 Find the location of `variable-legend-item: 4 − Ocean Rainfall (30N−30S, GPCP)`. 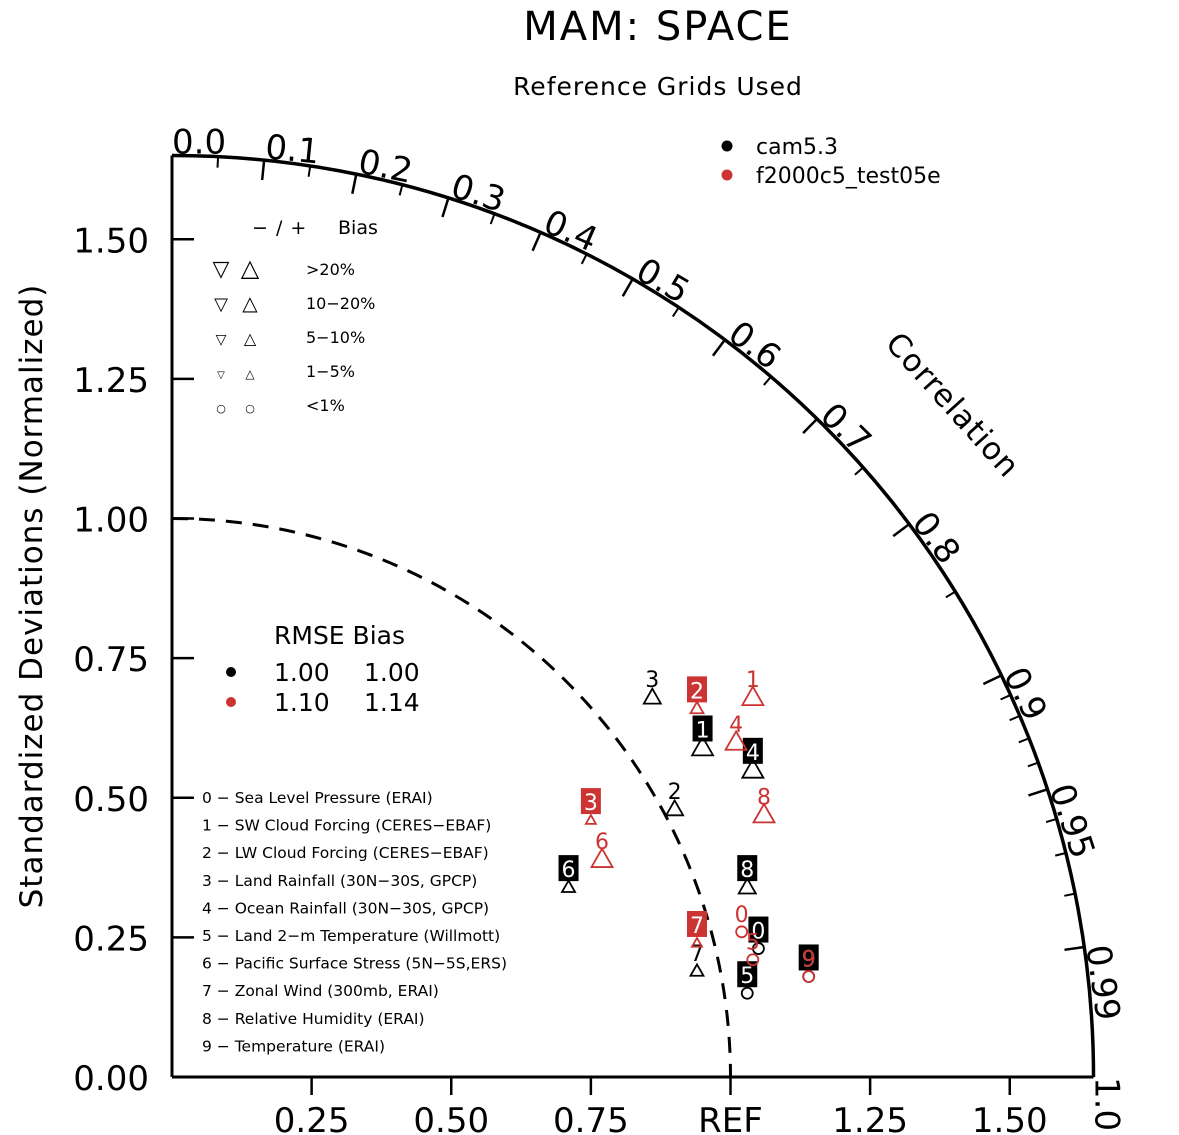

variable-legend-item: 4 − Ocean Rainfall (30N−30S, GPCP) is located at coordinates (345, 908).